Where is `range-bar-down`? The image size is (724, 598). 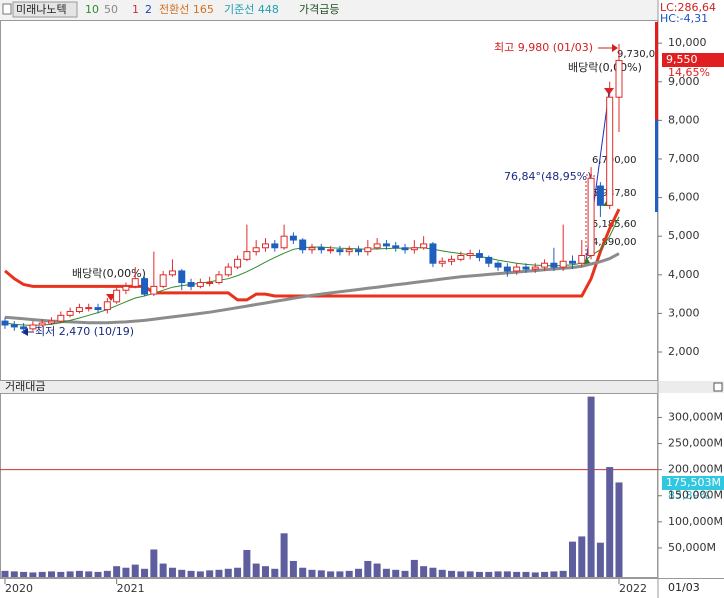
range-bar-down is located at coordinates (656, 166).